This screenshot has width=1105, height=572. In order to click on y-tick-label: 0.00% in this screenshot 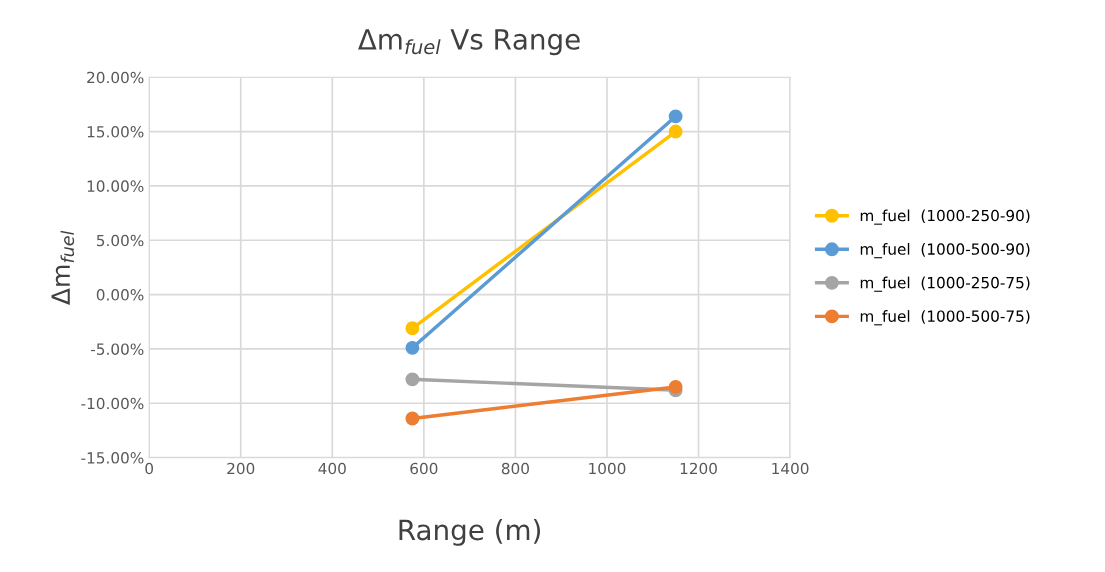, I will do `click(120, 295)`.